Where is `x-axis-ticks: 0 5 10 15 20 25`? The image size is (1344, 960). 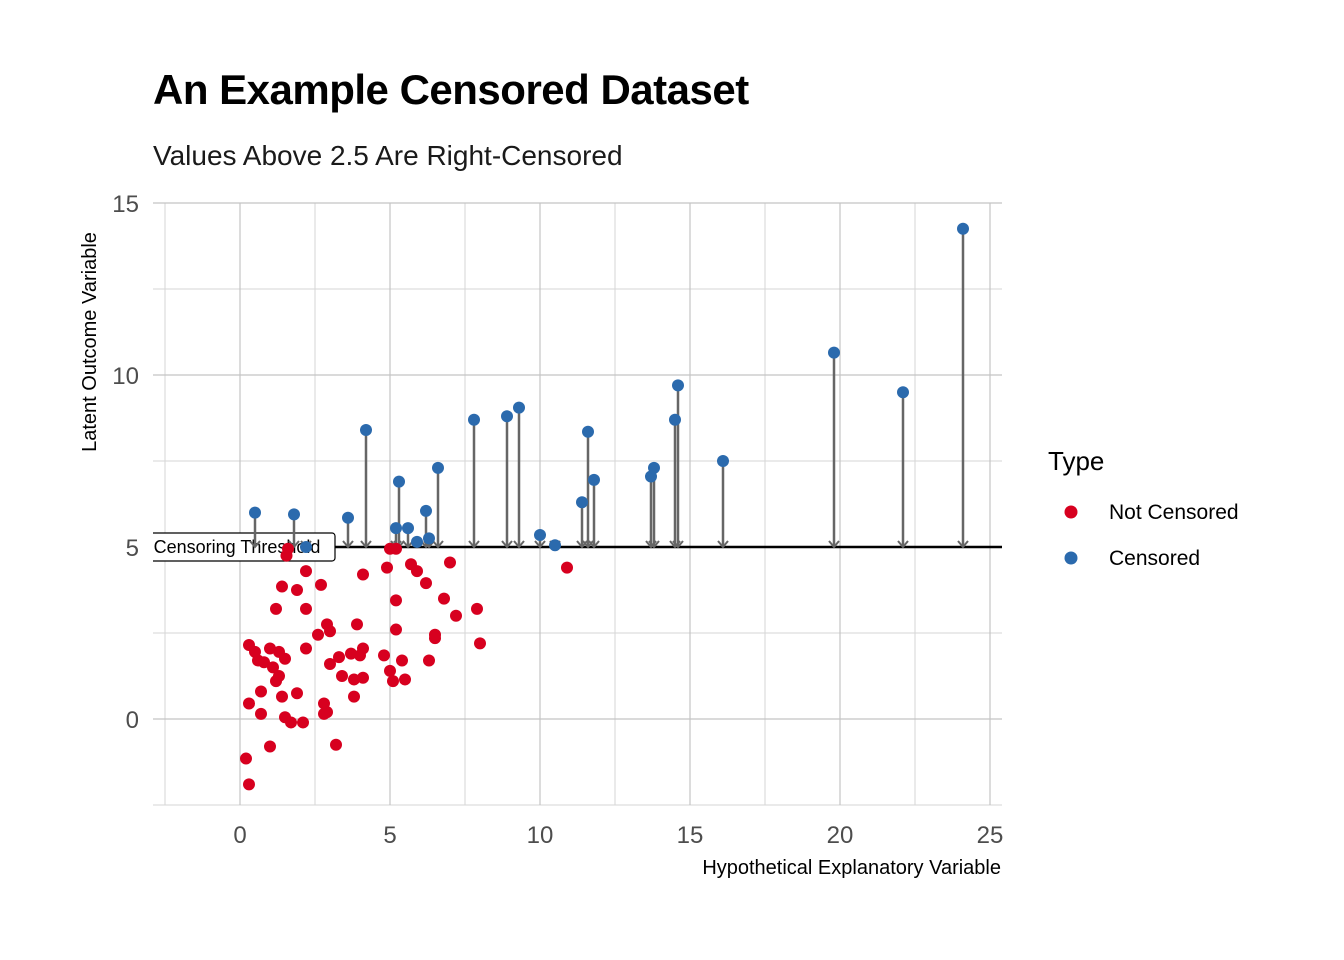 x-axis-ticks: 0 5 10 15 20 25 is located at coordinates (618, 835).